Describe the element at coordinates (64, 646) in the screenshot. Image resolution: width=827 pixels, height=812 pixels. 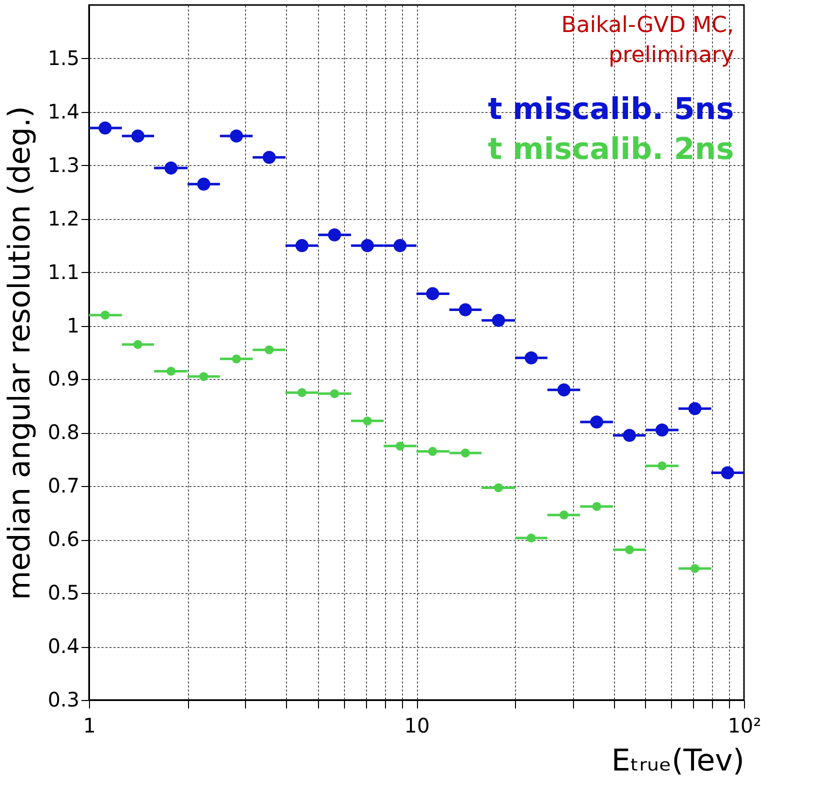
I see `y-tick-label: 0.4` at that location.